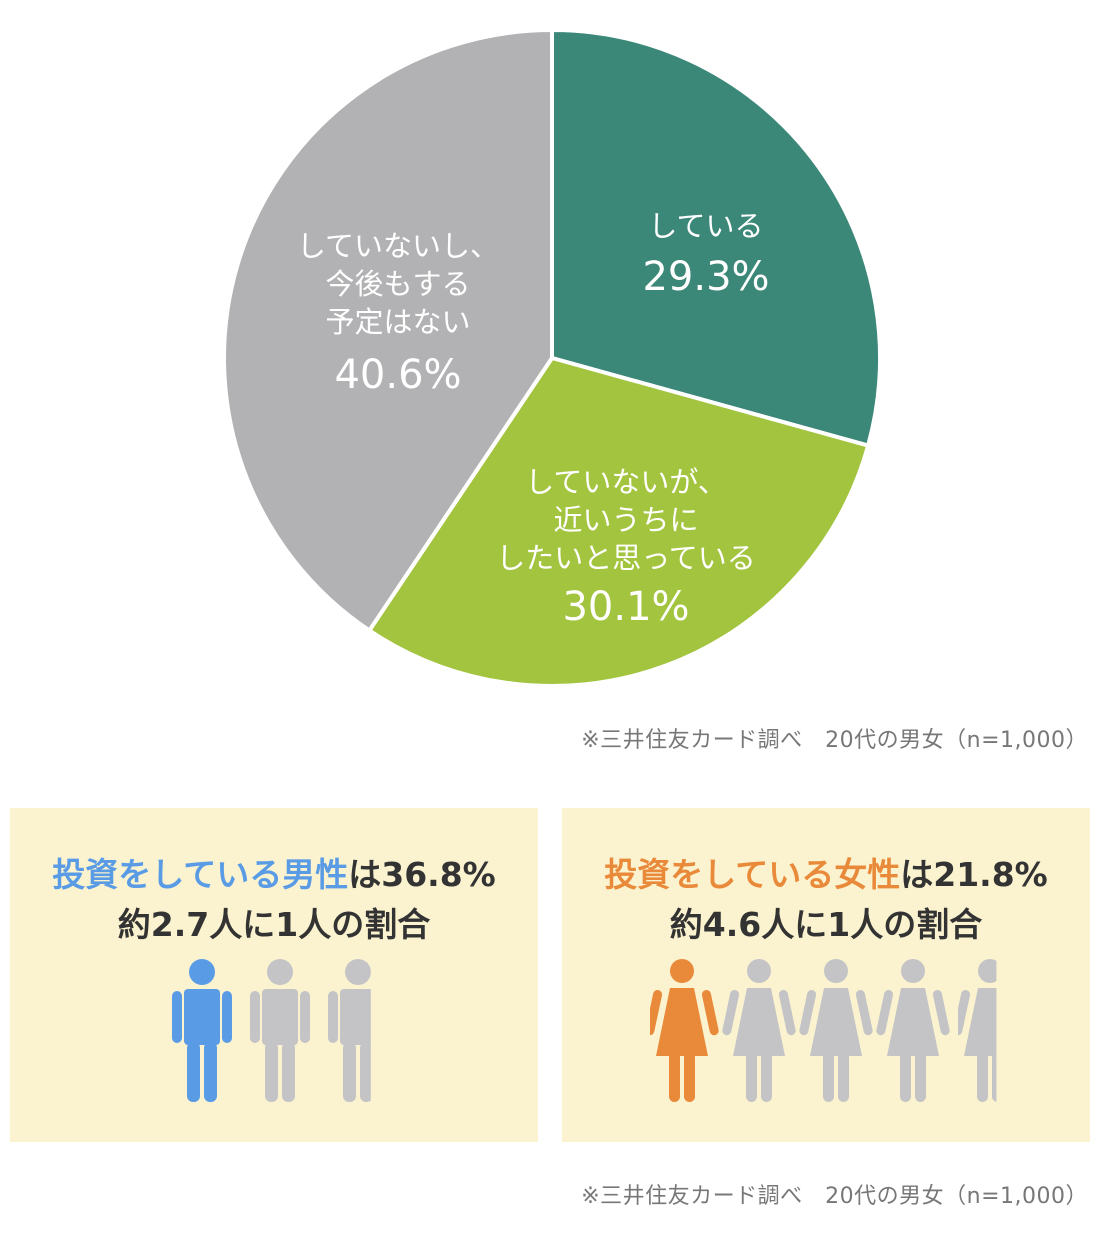  Describe the element at coordinates (200, 874) in the screenshot. I see `male-highlight: 投資をしている男性` at that location.